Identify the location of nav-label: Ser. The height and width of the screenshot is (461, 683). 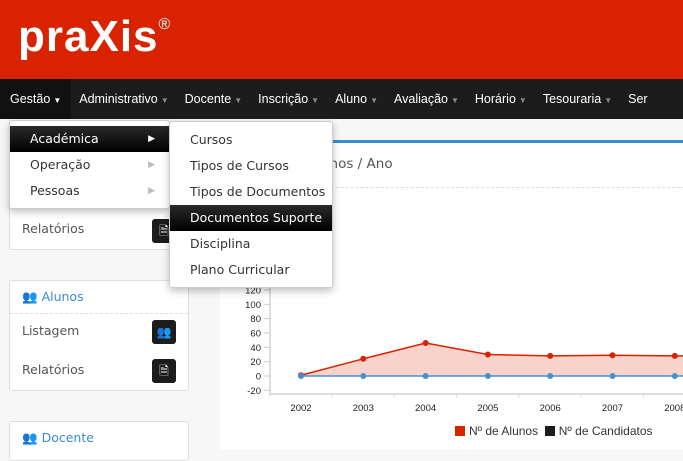
(638, 99).